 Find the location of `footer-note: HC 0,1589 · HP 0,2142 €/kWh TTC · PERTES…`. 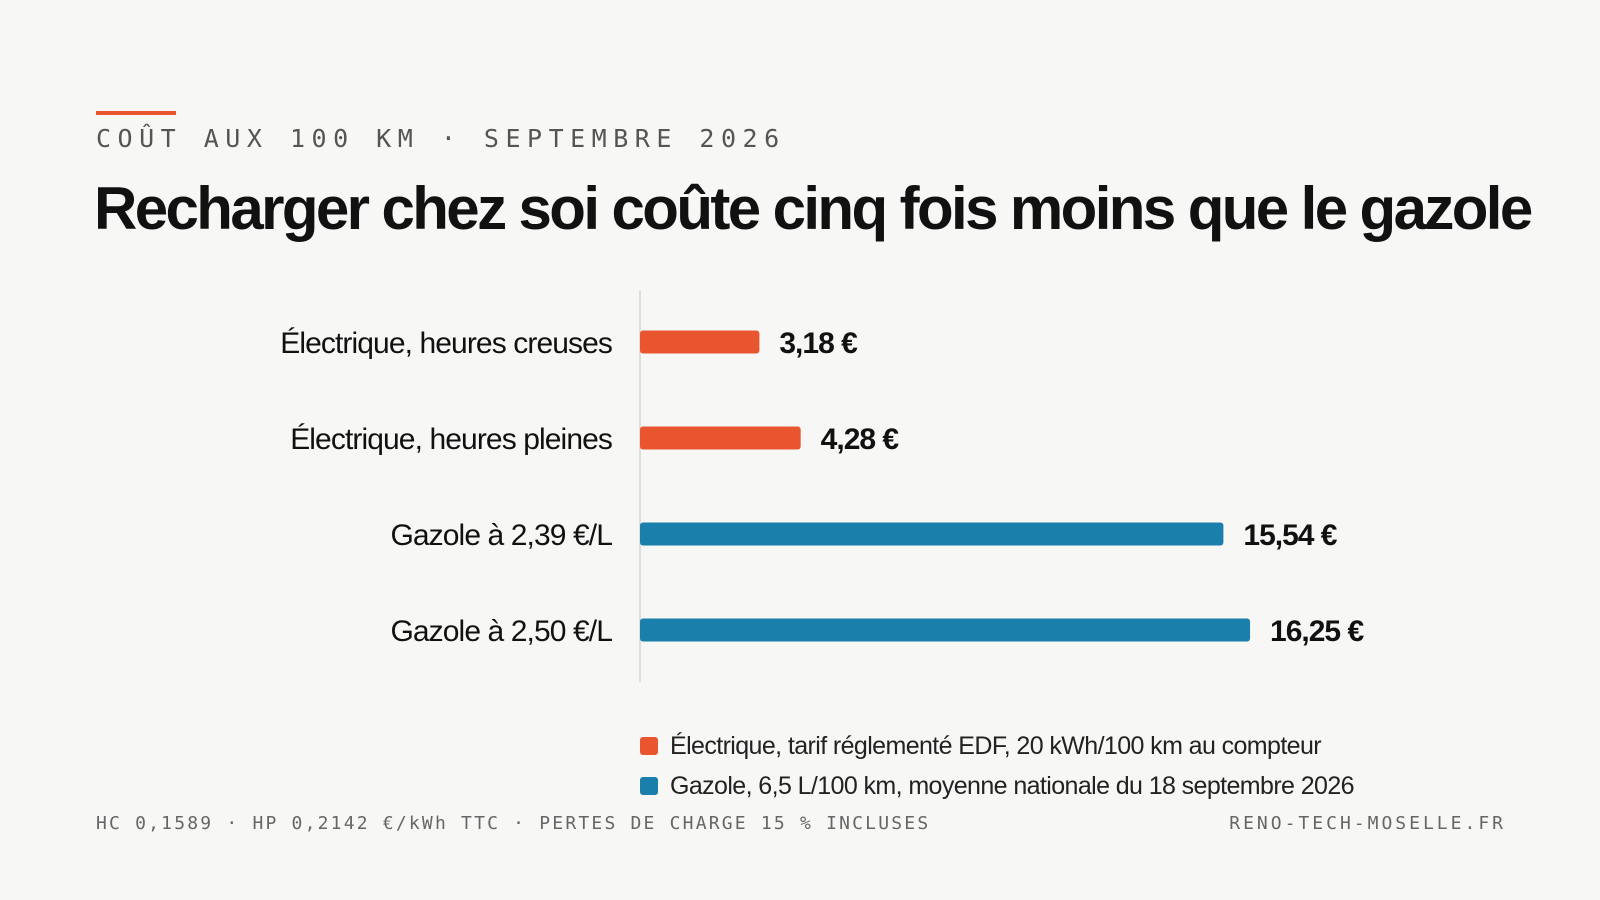

footer-note: HC 0,1589 · HP 0,2142 €/kWh TTC · PERTES… is located at coordinates (513, 823).